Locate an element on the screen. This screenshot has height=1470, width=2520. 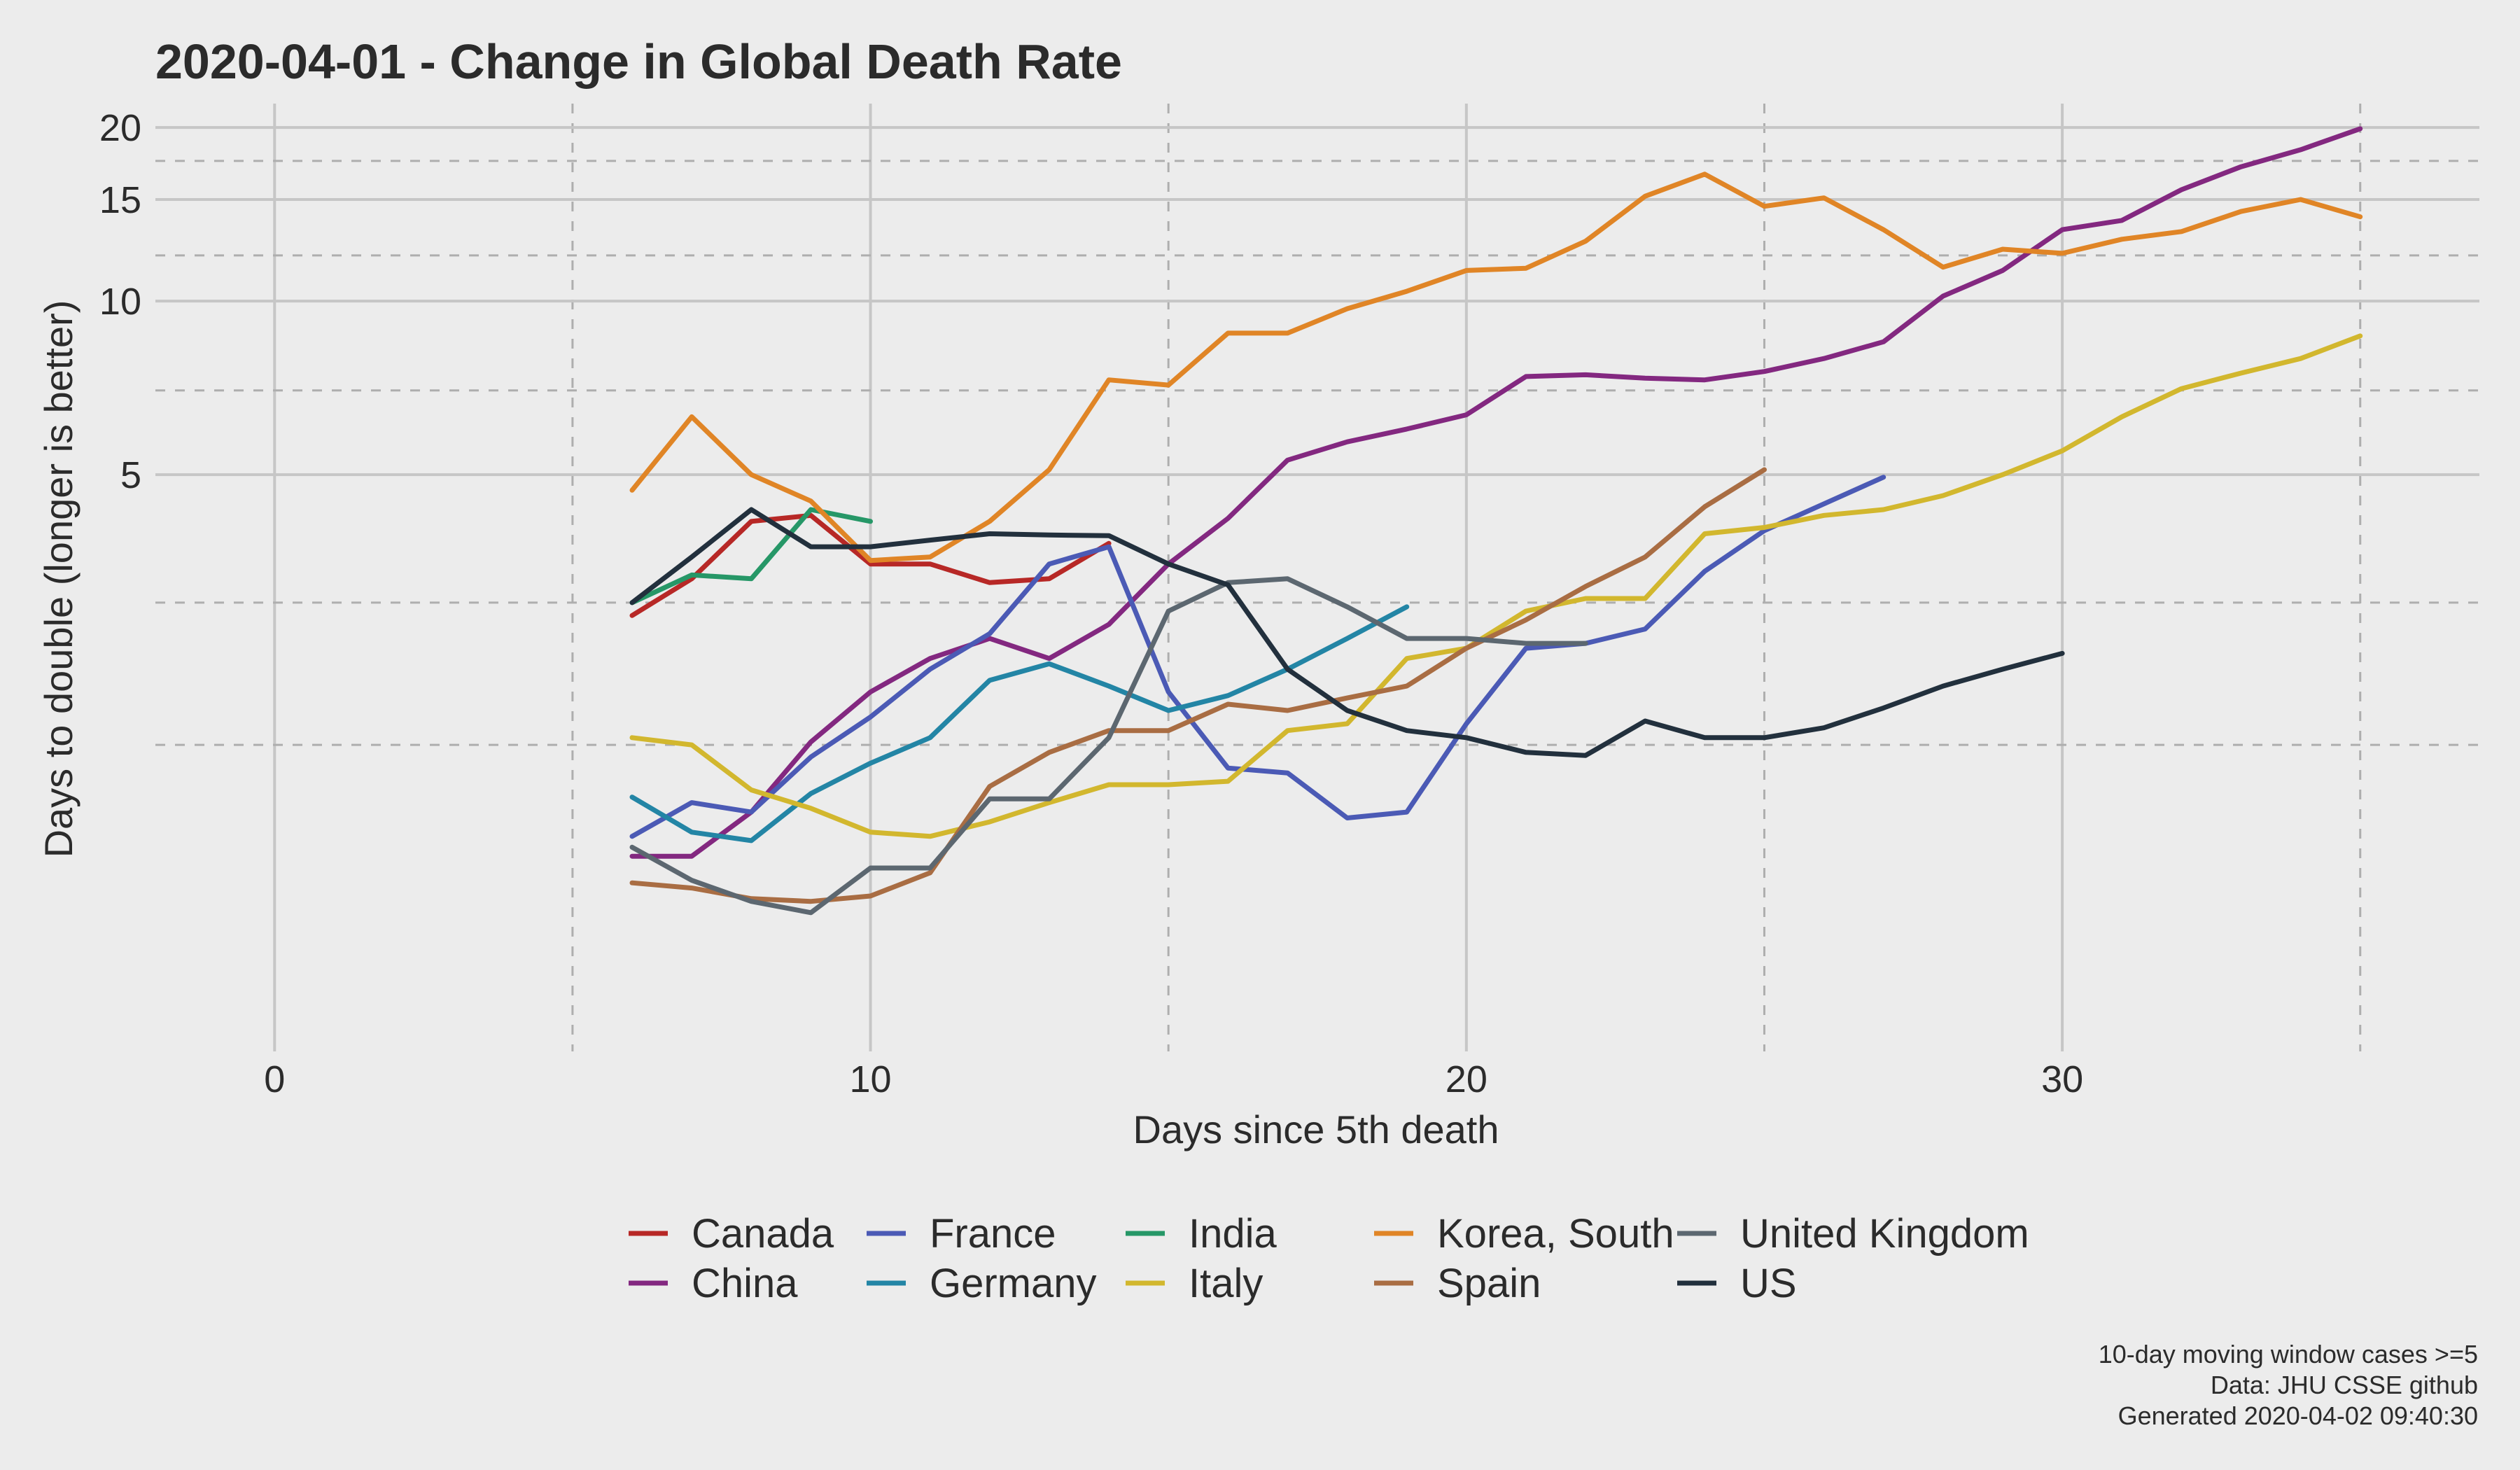
series-line-germany is located at coordinates (1019, 724).